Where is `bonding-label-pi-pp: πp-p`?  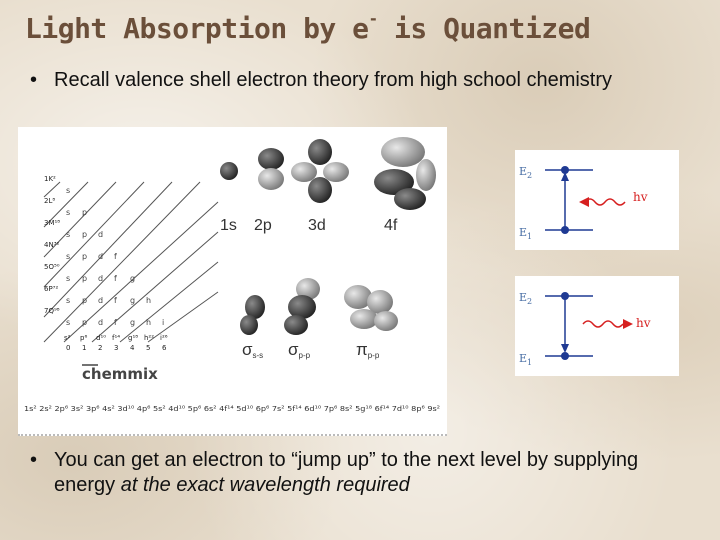
bonding-label-pi-pp: πp-p is located at coordinates (368, 350).